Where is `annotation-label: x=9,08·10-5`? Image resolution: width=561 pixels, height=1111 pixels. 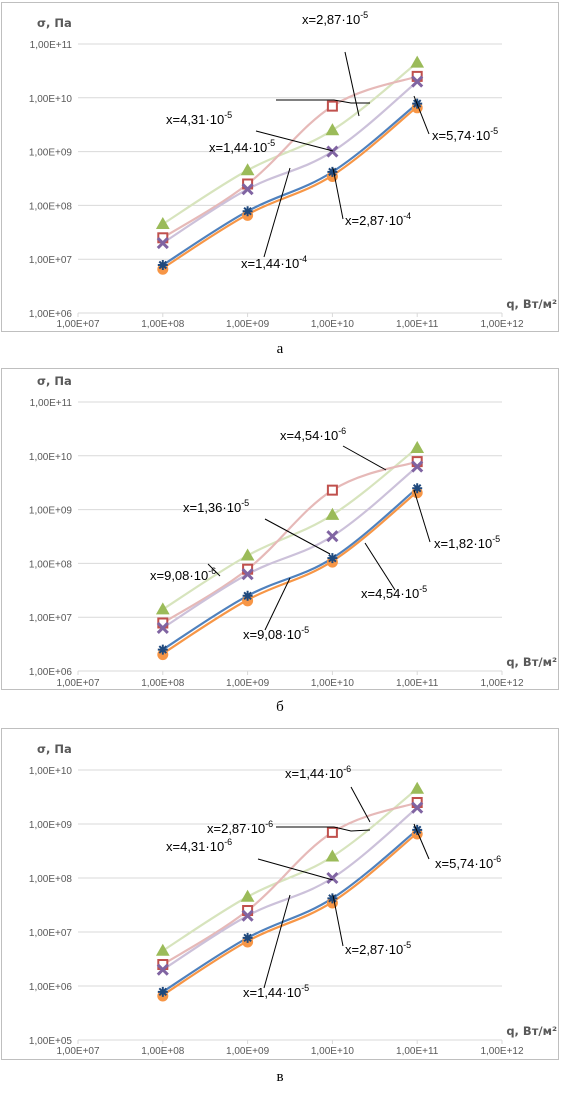
annotation-label: x=9,08·10-5 is located at coordinates (276, 633).